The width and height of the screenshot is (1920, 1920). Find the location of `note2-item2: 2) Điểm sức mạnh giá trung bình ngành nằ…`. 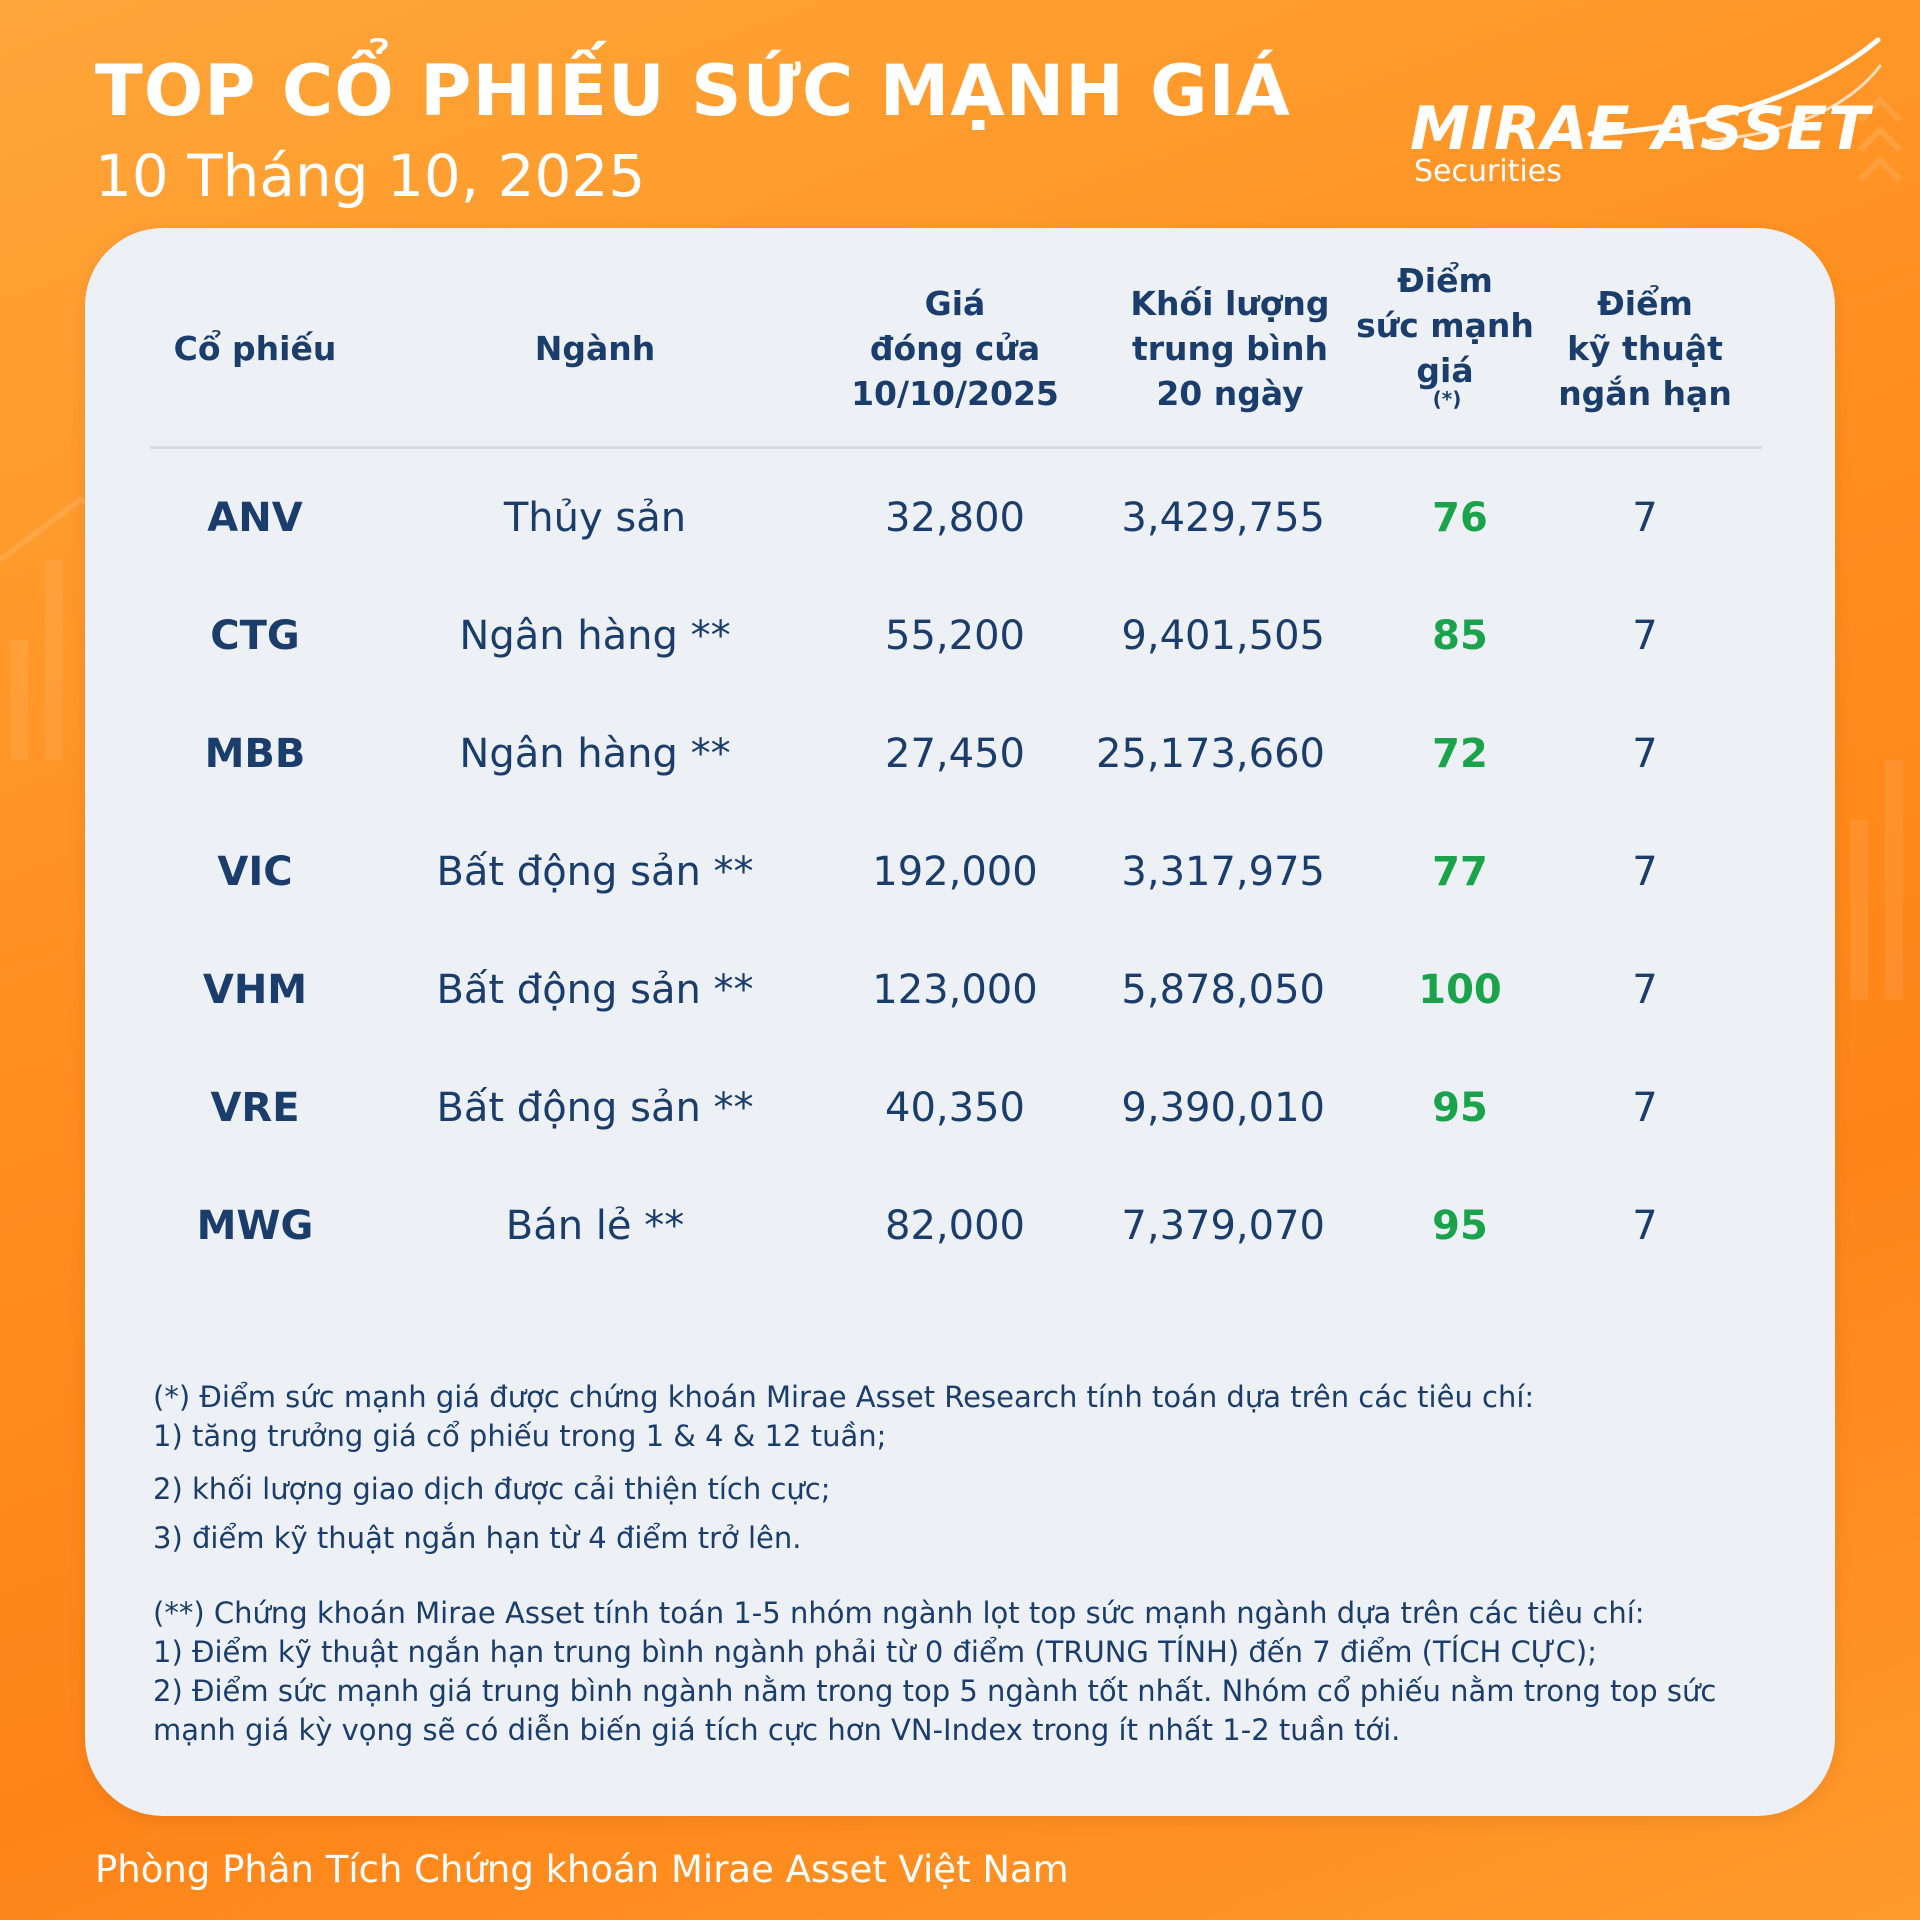

note2-item2: 2) Điểm sức mạnh giá trung bình ngành nằ… is located at coordinates (935, 1710).